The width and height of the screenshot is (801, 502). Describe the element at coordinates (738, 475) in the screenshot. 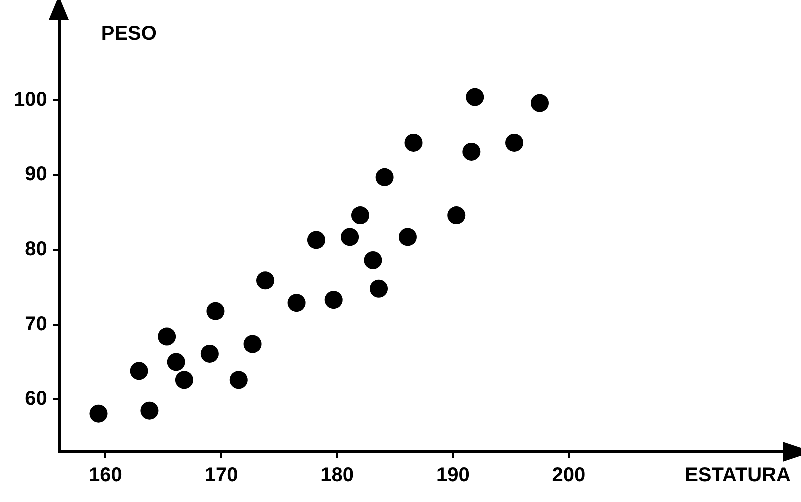

I see `x-axis-title: ESTATURA` at that location.